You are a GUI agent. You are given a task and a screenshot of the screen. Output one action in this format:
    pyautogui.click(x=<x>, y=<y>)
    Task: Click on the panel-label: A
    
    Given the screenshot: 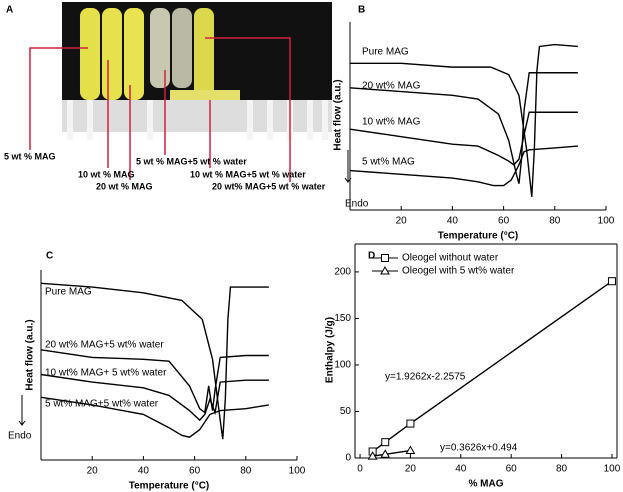 What is the action you would take?
    pyautogui.click(x=9, y=10)
    